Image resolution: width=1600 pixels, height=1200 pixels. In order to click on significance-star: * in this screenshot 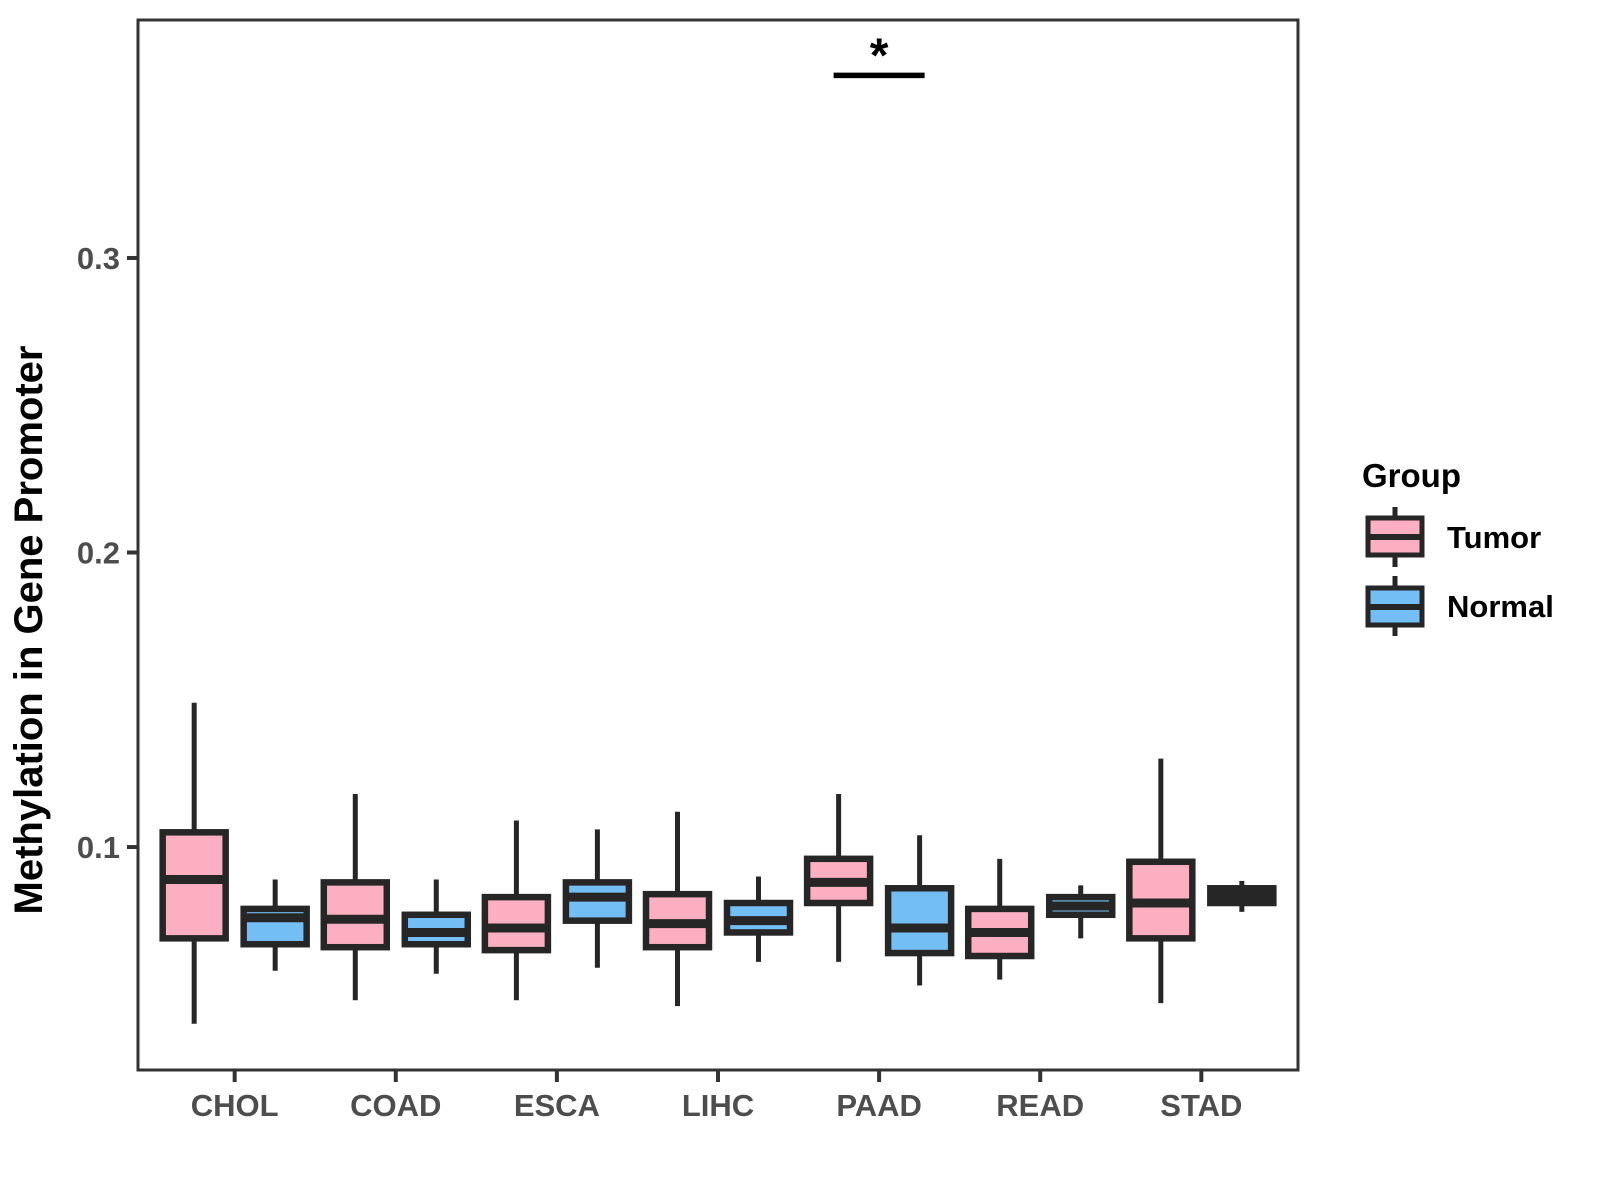, I will do `click(879, 55)`.